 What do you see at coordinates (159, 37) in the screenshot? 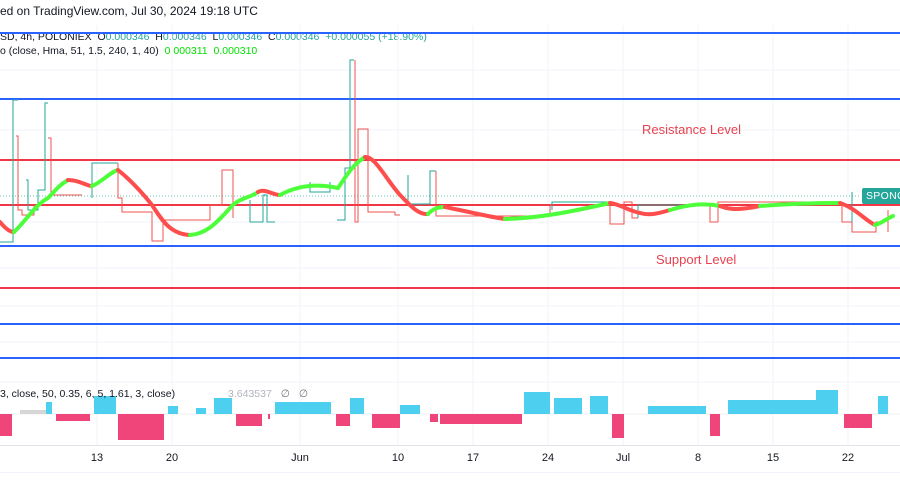
I see `high-label: H` at bounding box center [159, 37].